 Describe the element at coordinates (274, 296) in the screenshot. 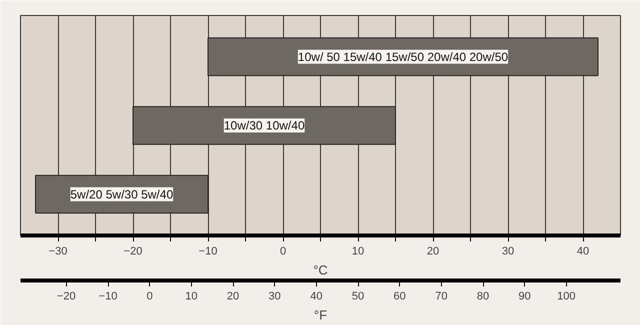

I see `x2-tick-label: 30` at that location.